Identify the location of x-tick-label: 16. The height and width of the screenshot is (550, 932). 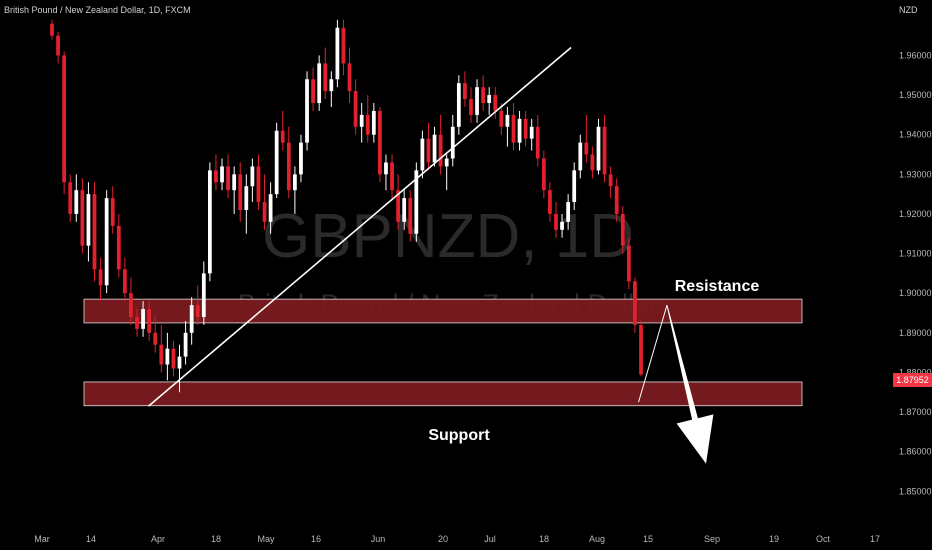
(316, 539).